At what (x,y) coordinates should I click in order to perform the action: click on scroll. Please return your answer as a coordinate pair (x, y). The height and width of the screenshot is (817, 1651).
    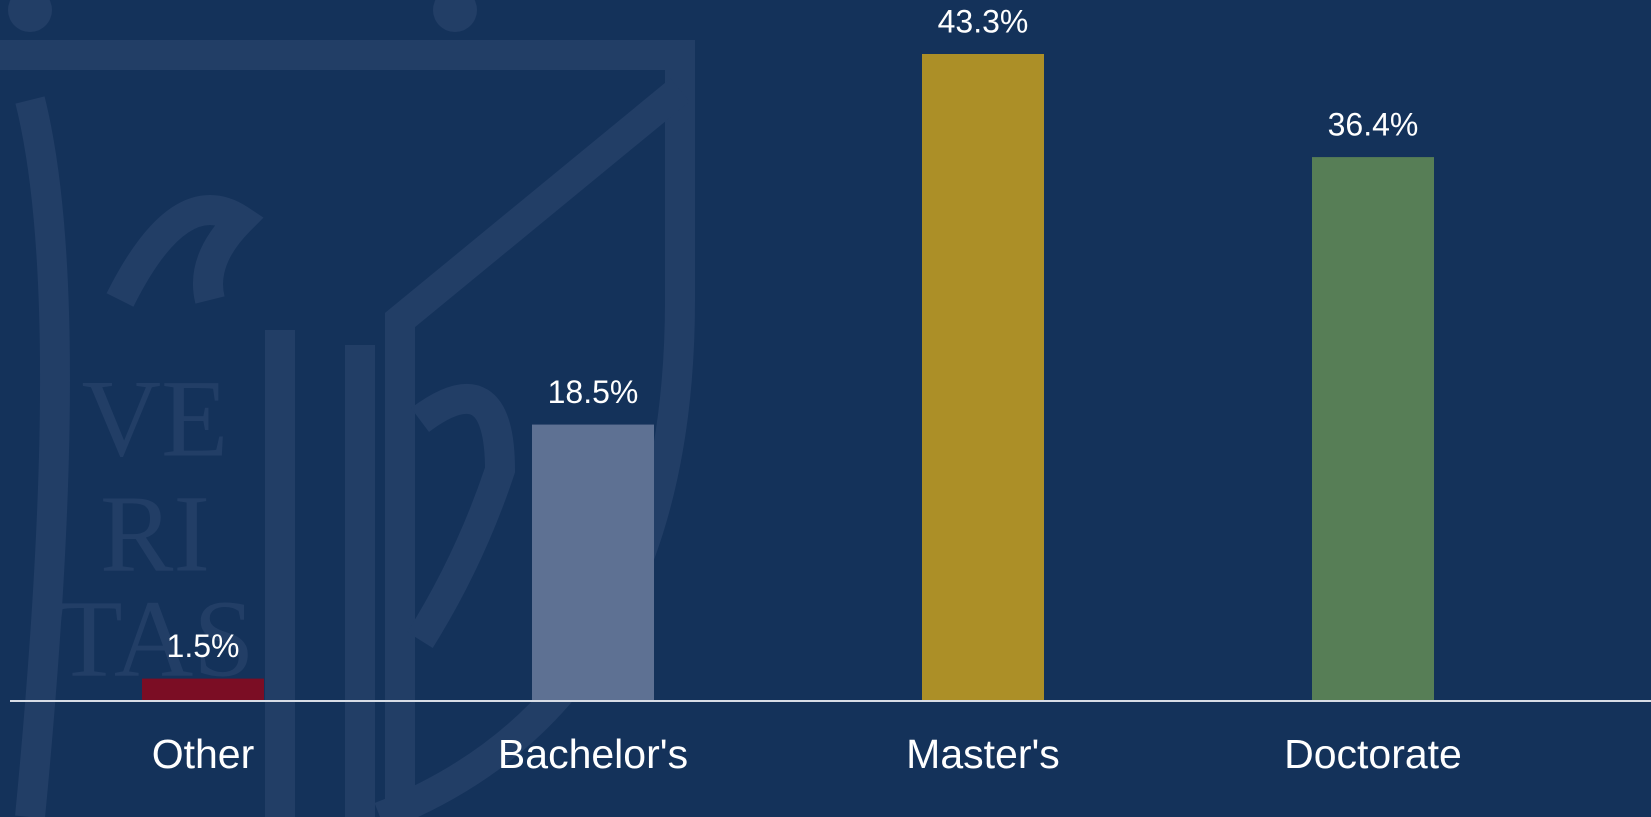
    Looking at the image, I should click on (461, 515).